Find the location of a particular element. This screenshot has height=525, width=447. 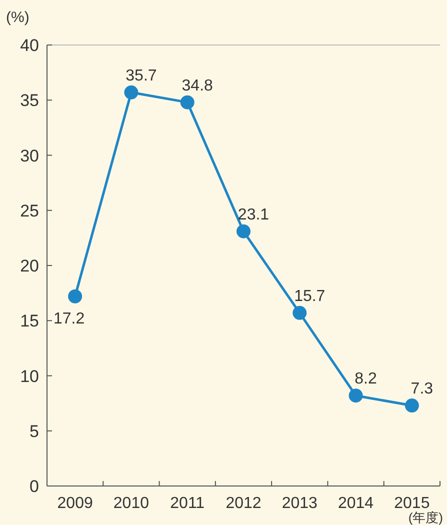

y-tick-label: 15 is located at coordinates (29, 321).